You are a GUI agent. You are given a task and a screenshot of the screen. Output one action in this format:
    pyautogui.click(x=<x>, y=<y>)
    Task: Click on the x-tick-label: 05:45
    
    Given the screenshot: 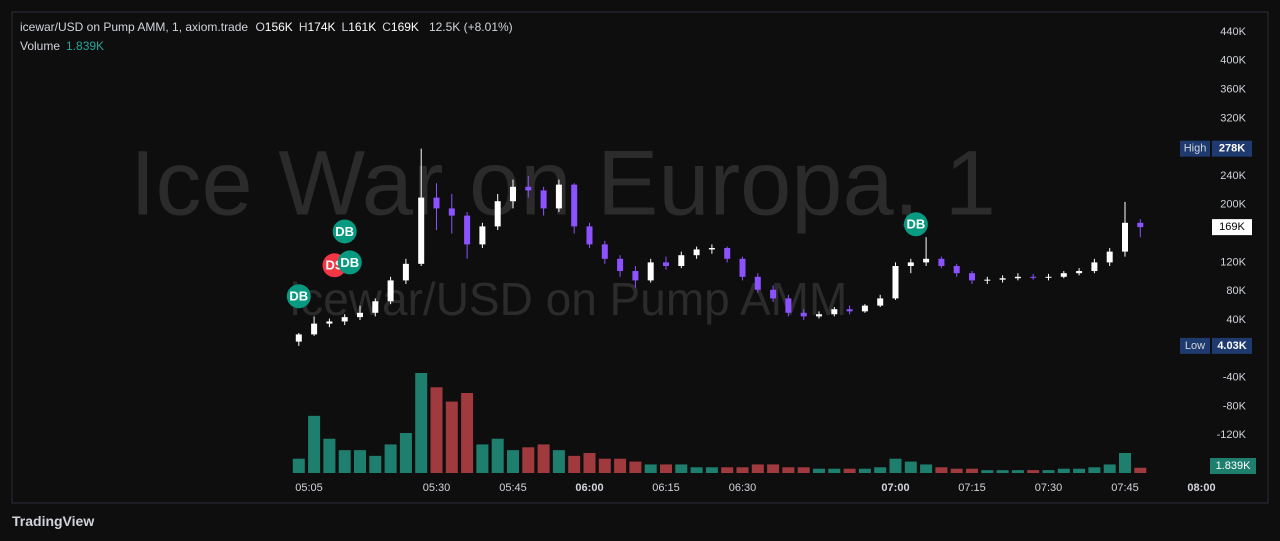 What is the action you would take?
    pyautogui.click(x=513, y=488)
    